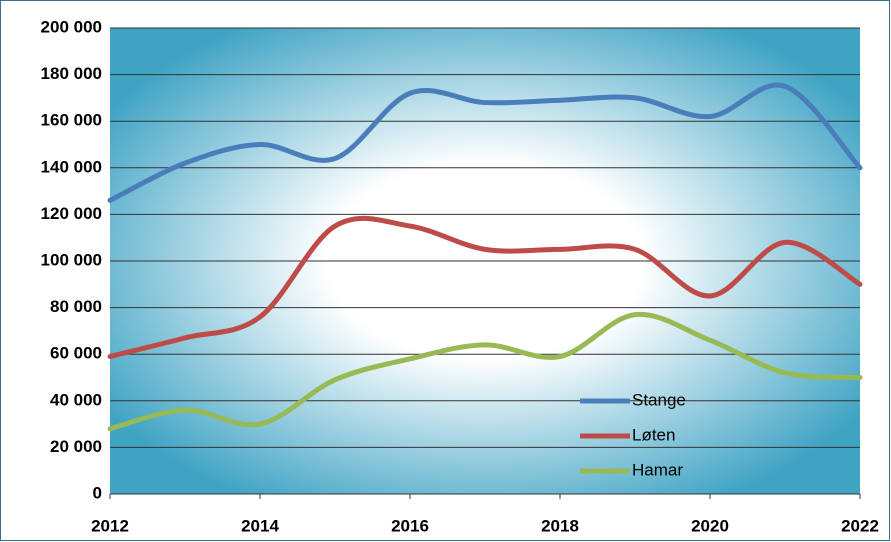 This screenshot has width=891, height=542. I want to click on x-tick-label: 2012, so click(110, 525).